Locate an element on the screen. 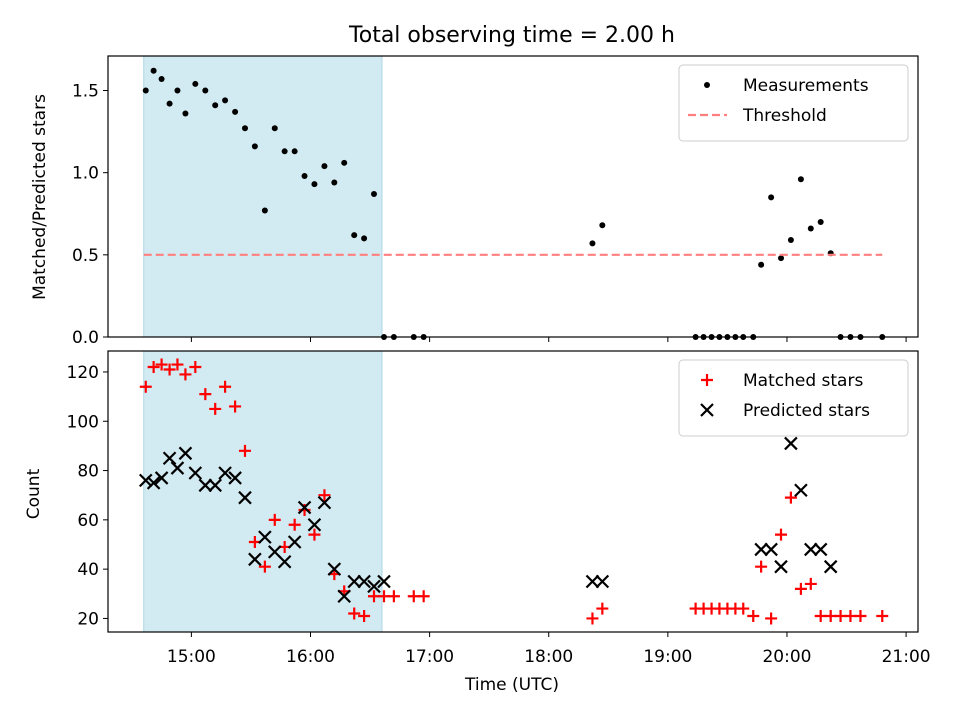  legend-matched-swatch is located at coordinates (707, 380).